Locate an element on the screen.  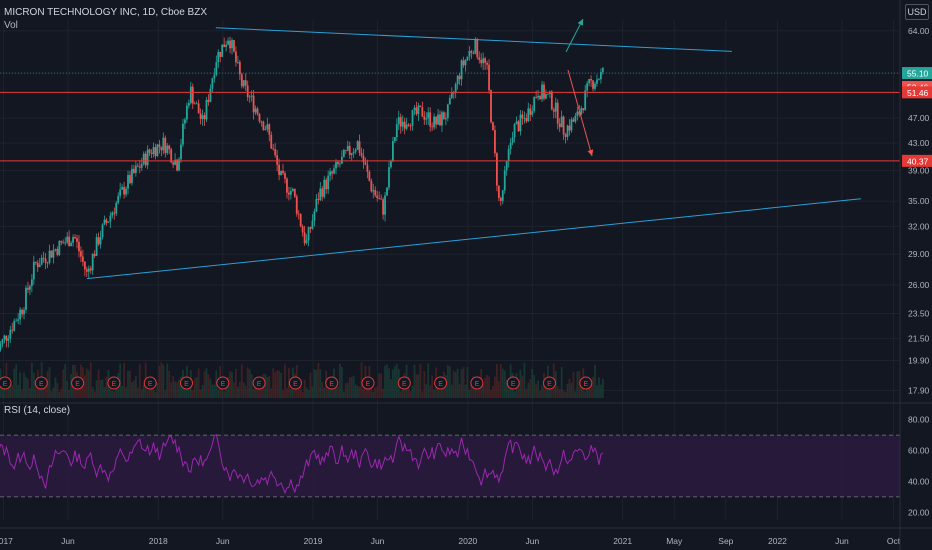
currency-button: USD is located at coordinates (917, 12).